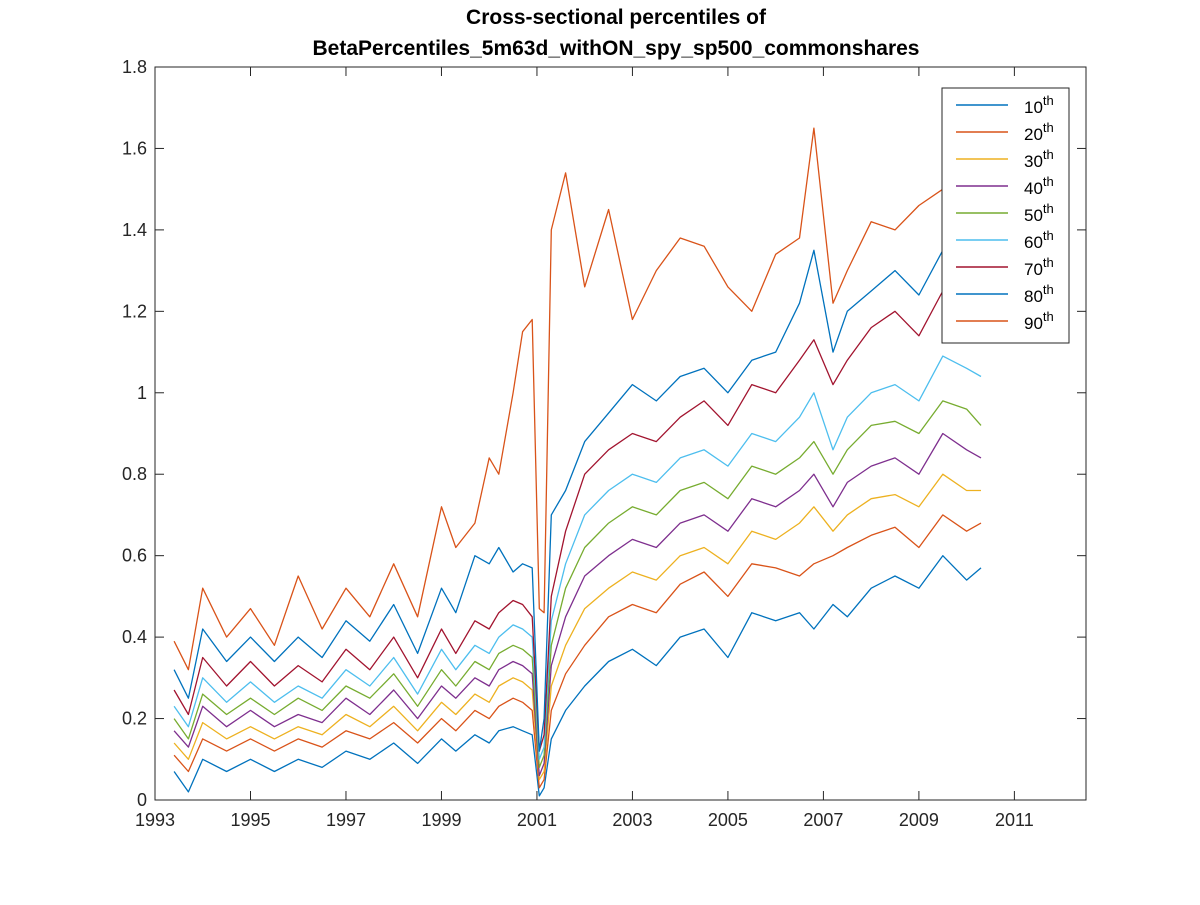 This screenshot has height=905, width=1200. Describe the element at coordinates (1039, 321) in the screenshot. I see `legend-label-90: 90th` at that location.